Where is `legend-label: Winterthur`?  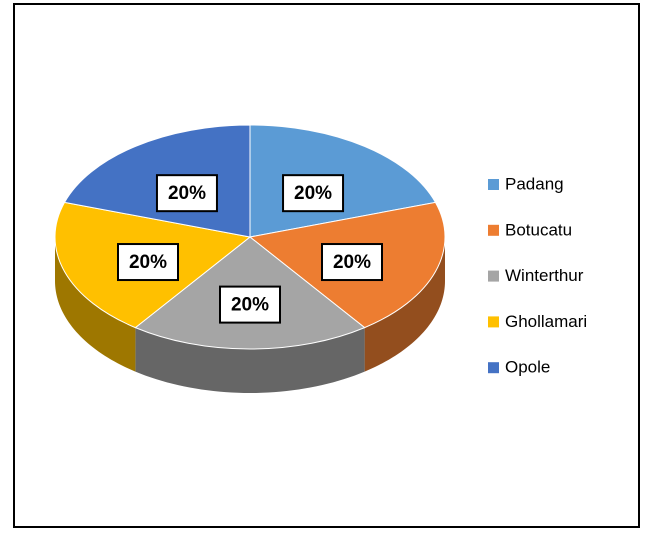 legend-label: Winterthur is located at coordinates (544, 275).